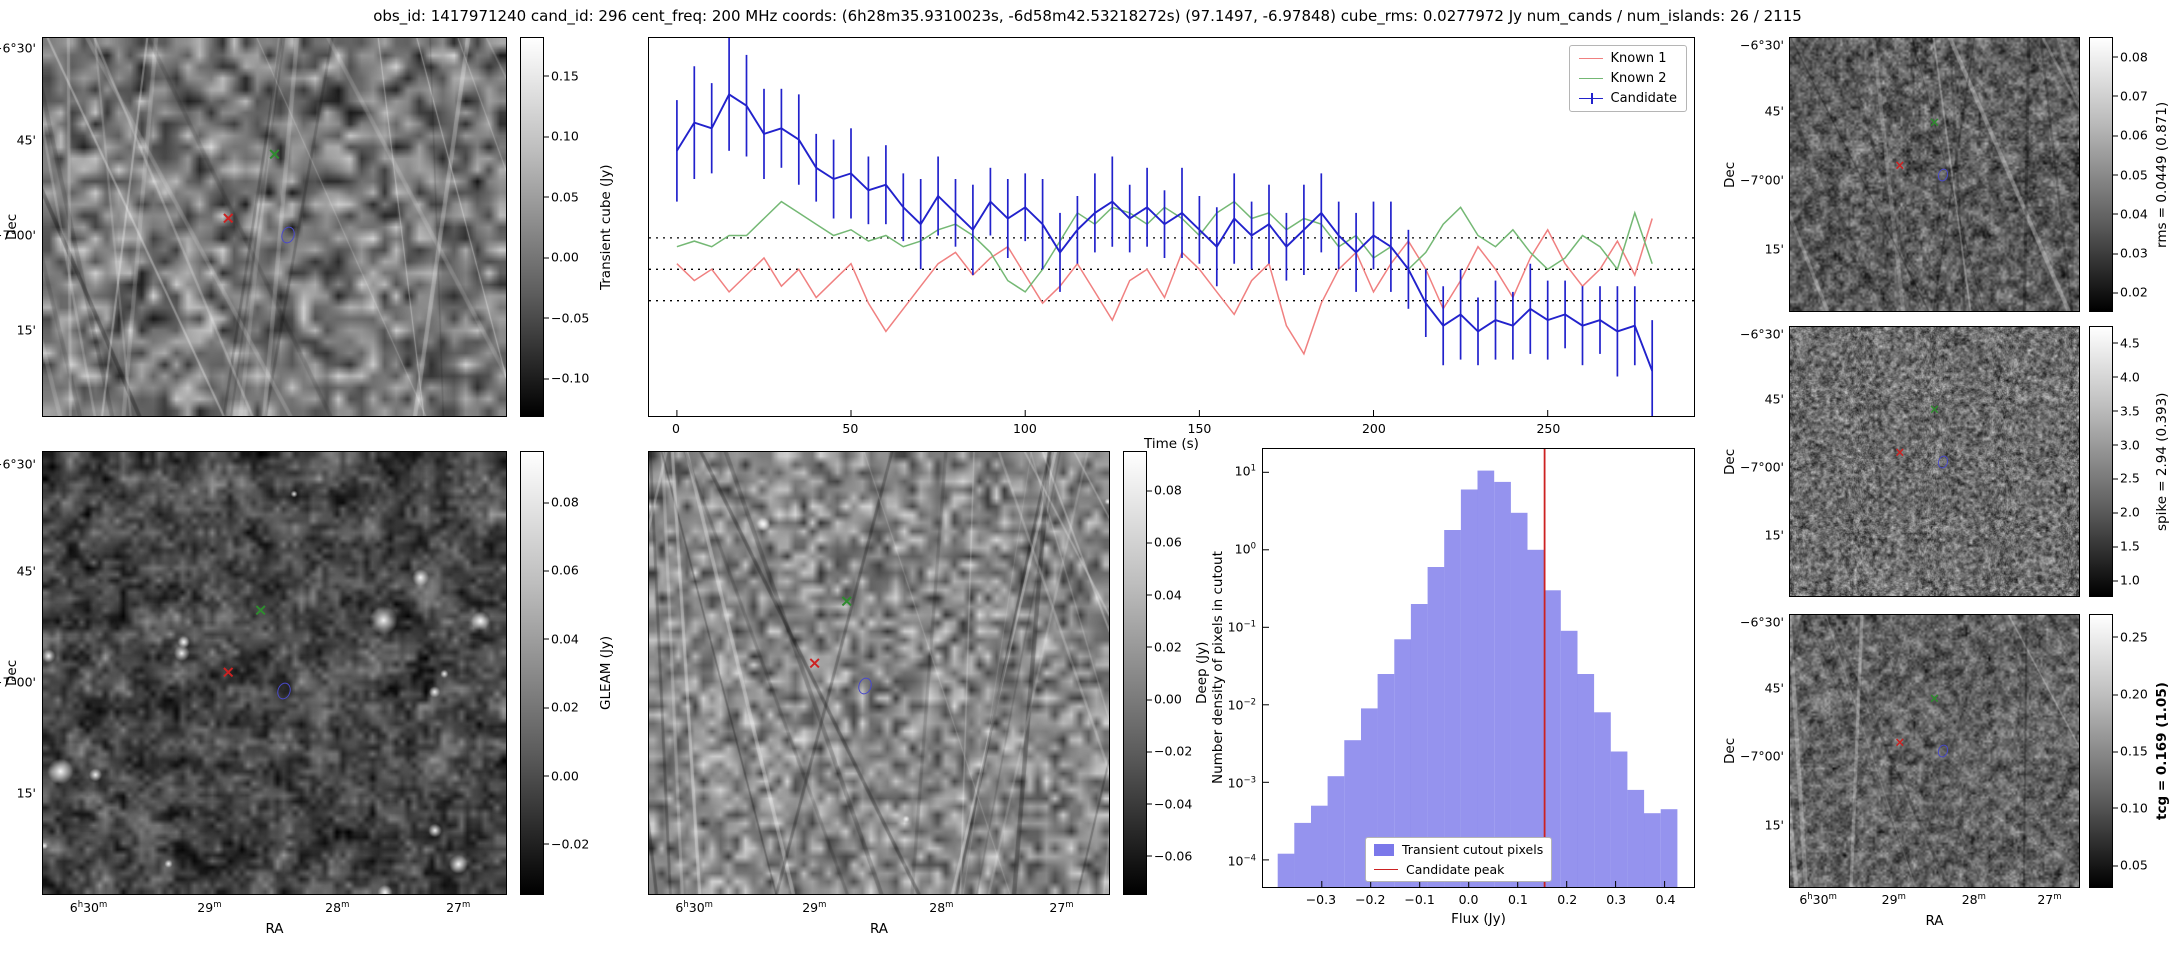 The width and height of the screenshot is (2175, 960). I want to click on tcg-dec-ticks-item: 15', so click(1774, 825).